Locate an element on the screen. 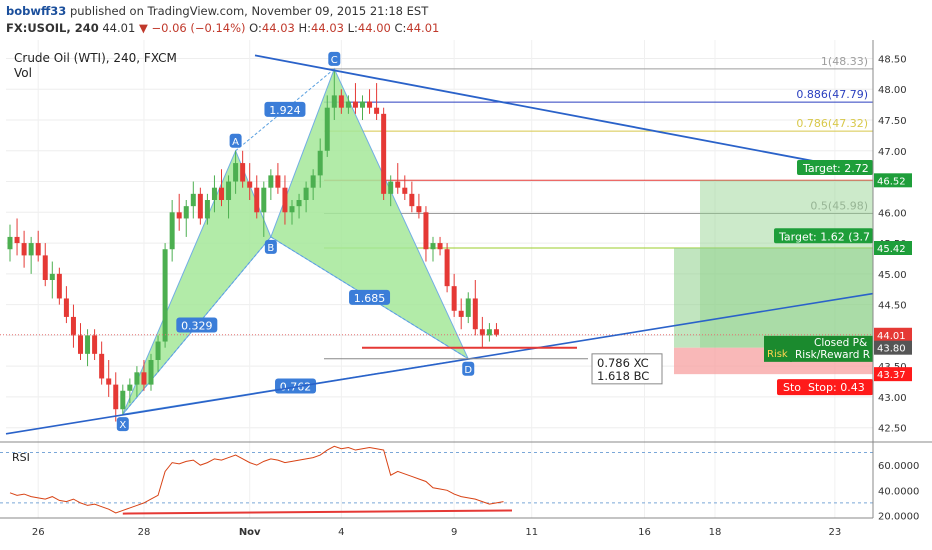  closed-pl-label-bg is located at coordinates (831, 348).